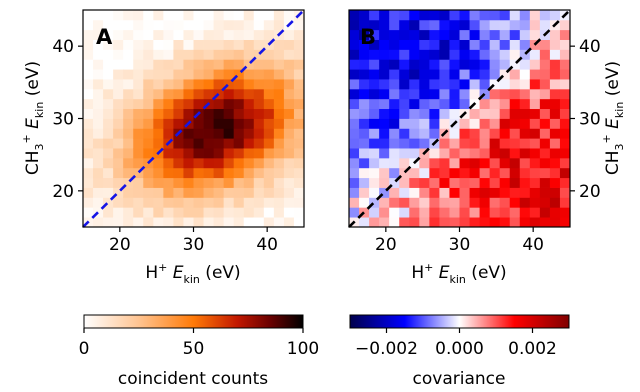  I want to click on colorbar-covariance-ticks: −0.002 0.000 0.002, so click(456, 343).